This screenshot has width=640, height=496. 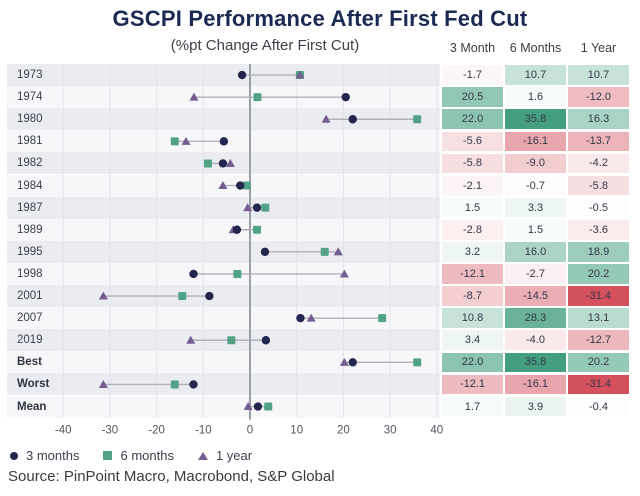 What do you see at coordinates (29, 362) in the screenshot?
I see `row-label: Best` at bounding box center [29, 362].